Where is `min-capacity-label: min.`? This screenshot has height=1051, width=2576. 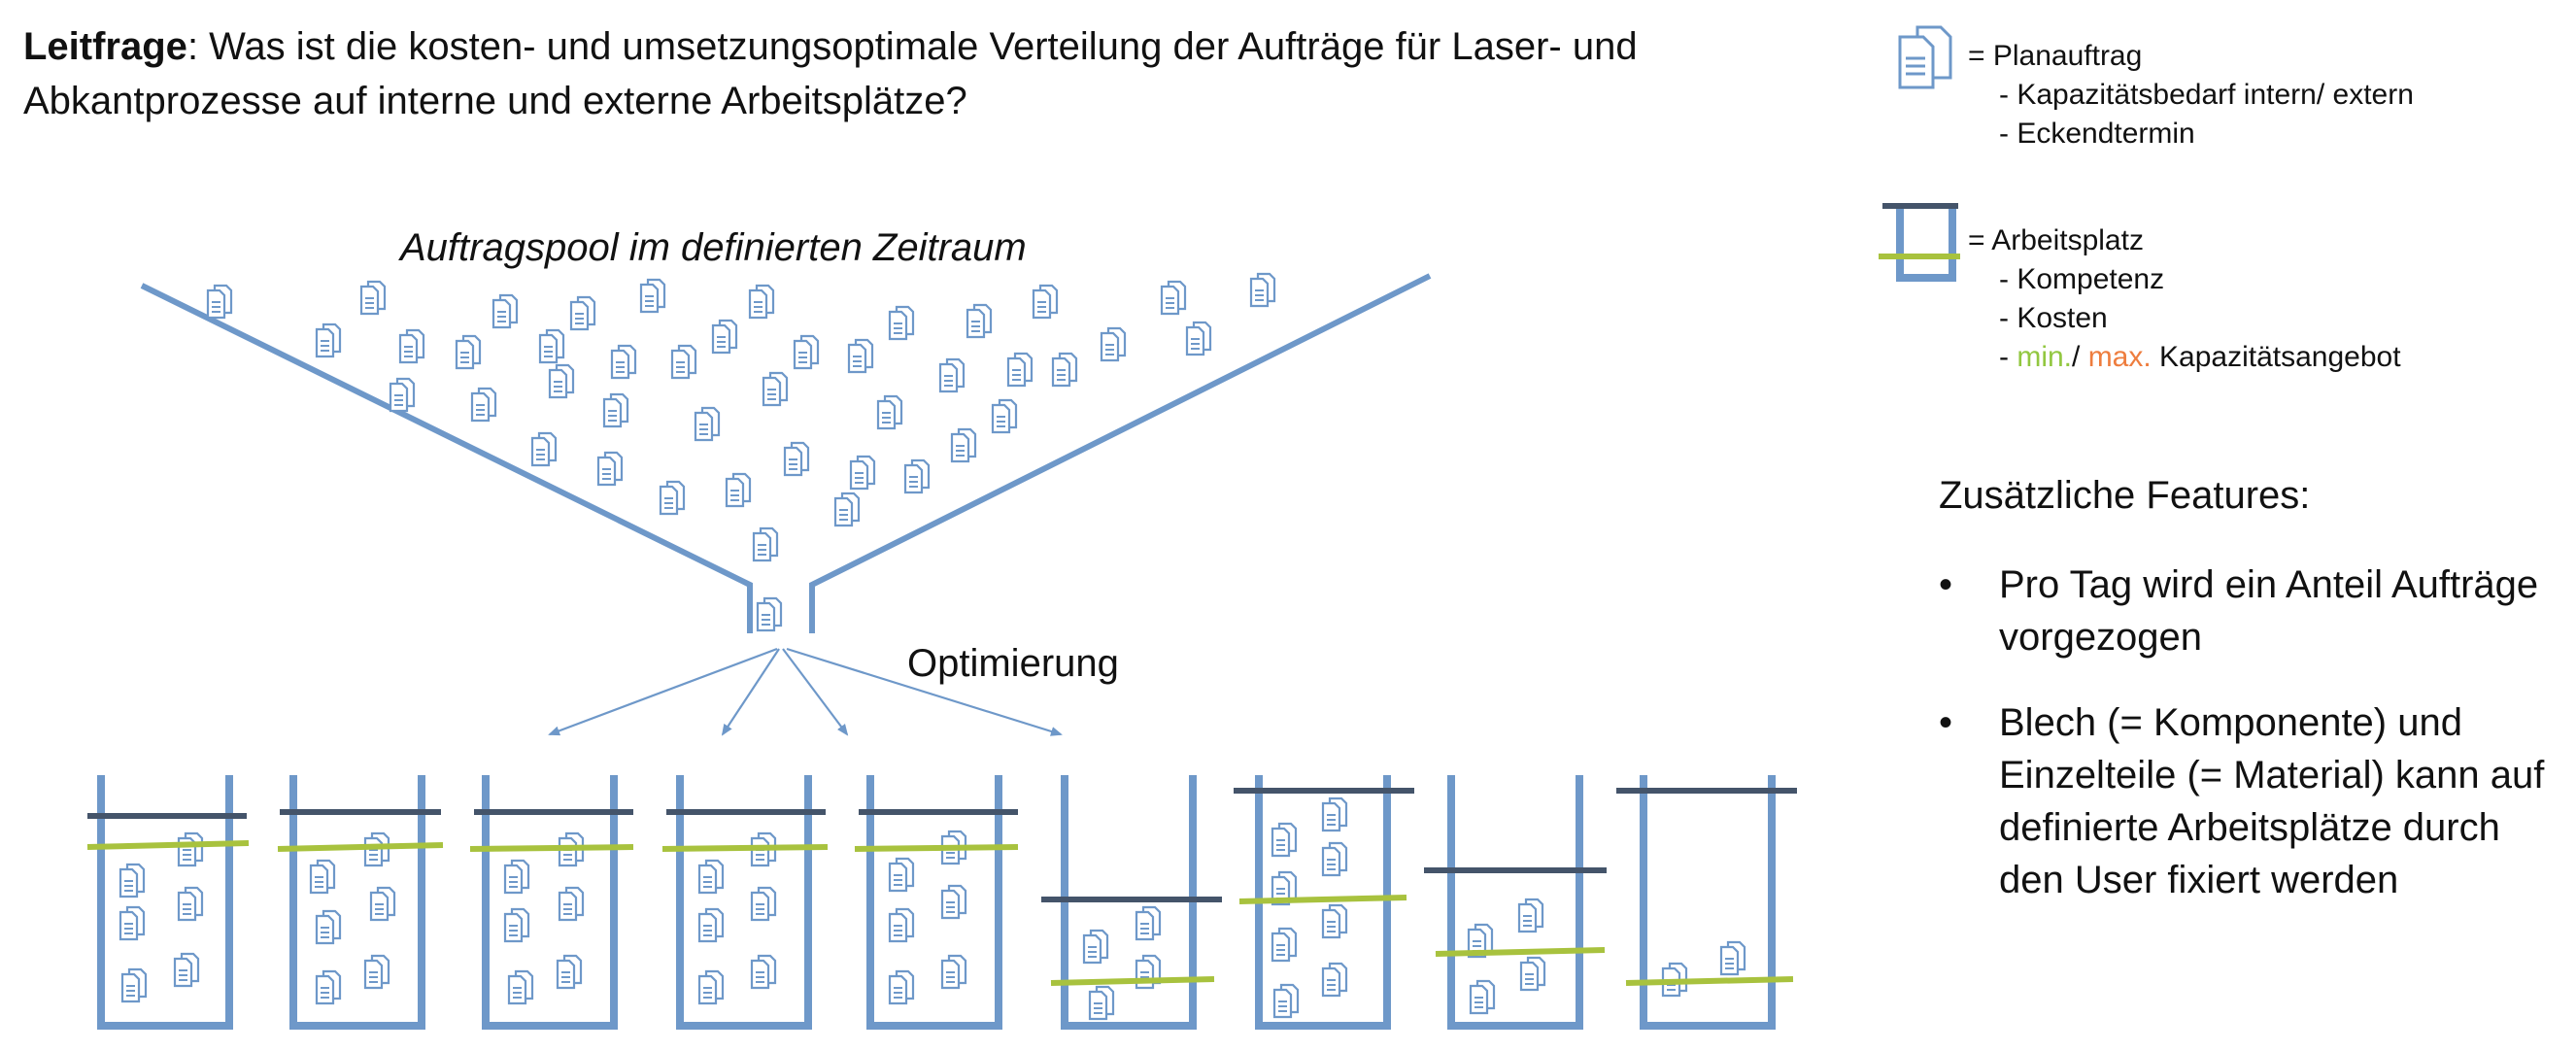
min-capacity-label: min. is located at coordinates (2045, 357).